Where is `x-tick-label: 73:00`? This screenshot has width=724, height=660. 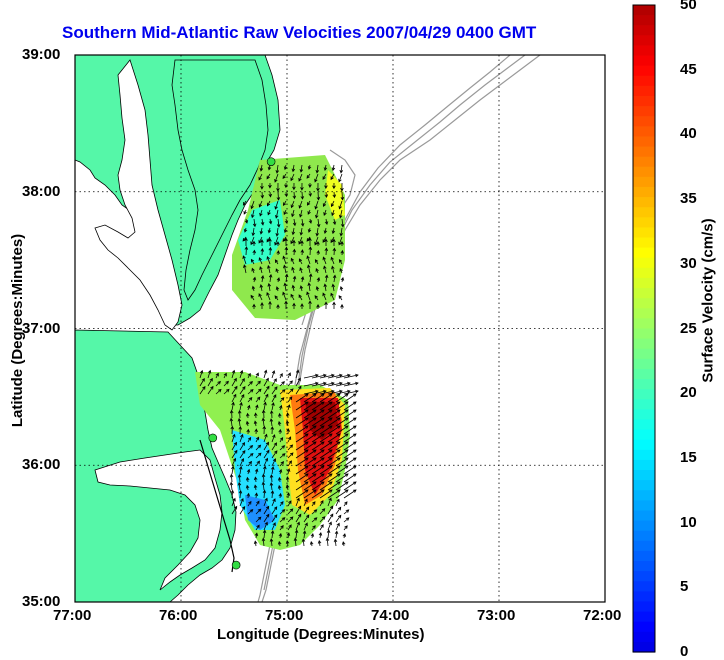
x-tick-label: 73:00 is located at coordinates (496, 615).